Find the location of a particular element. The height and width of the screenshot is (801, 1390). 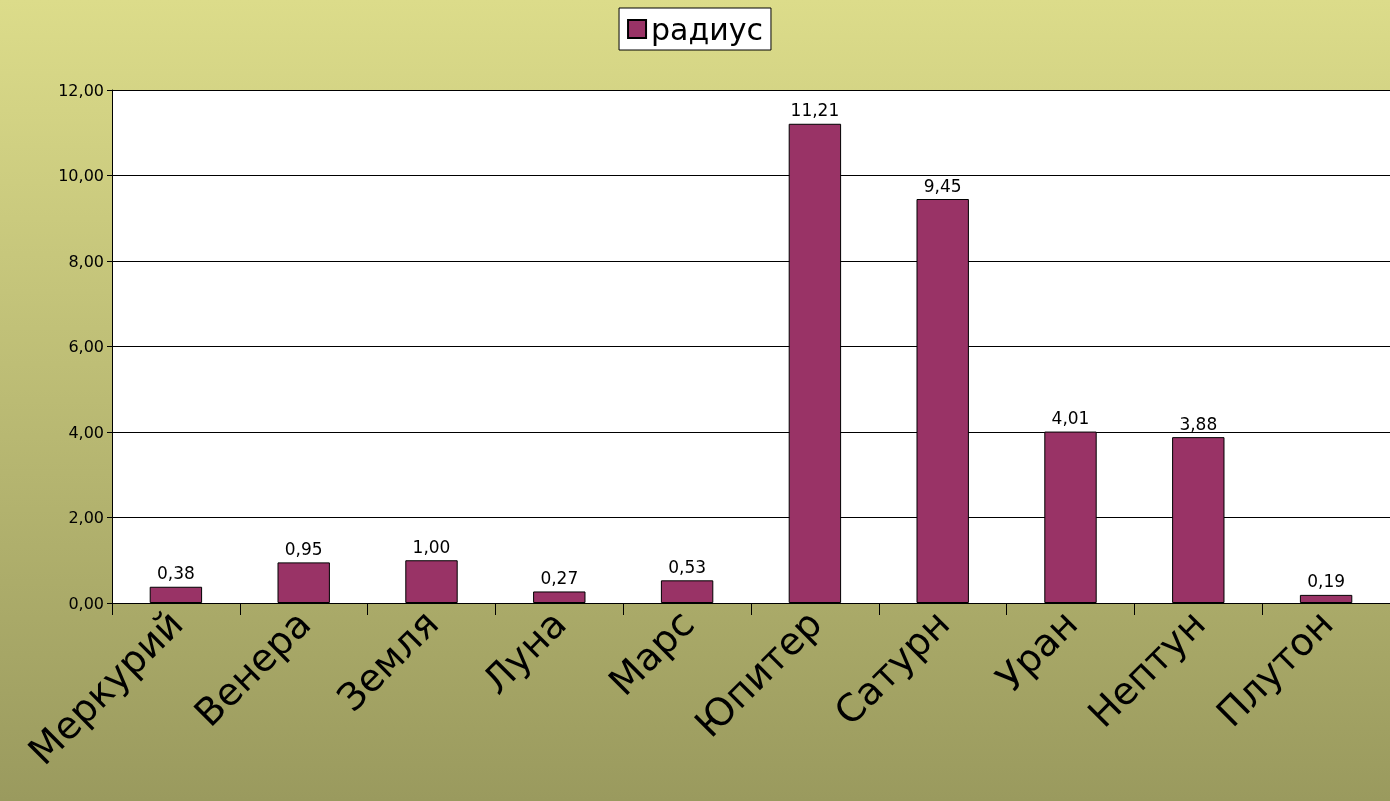

data-label: 1,00 is located at coordinates (431, 546).